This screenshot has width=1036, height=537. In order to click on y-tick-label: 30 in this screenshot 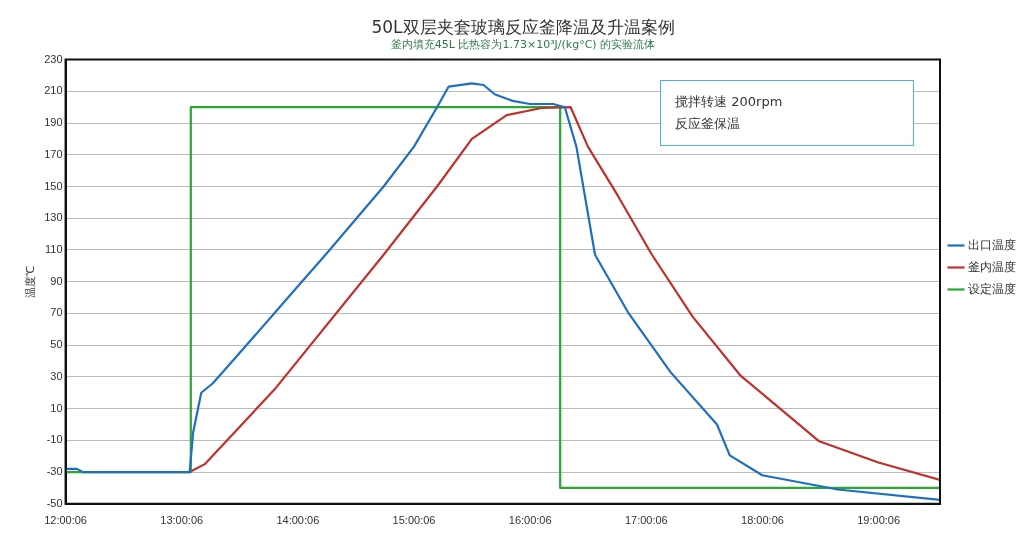, I will do `click(56, 375)`.